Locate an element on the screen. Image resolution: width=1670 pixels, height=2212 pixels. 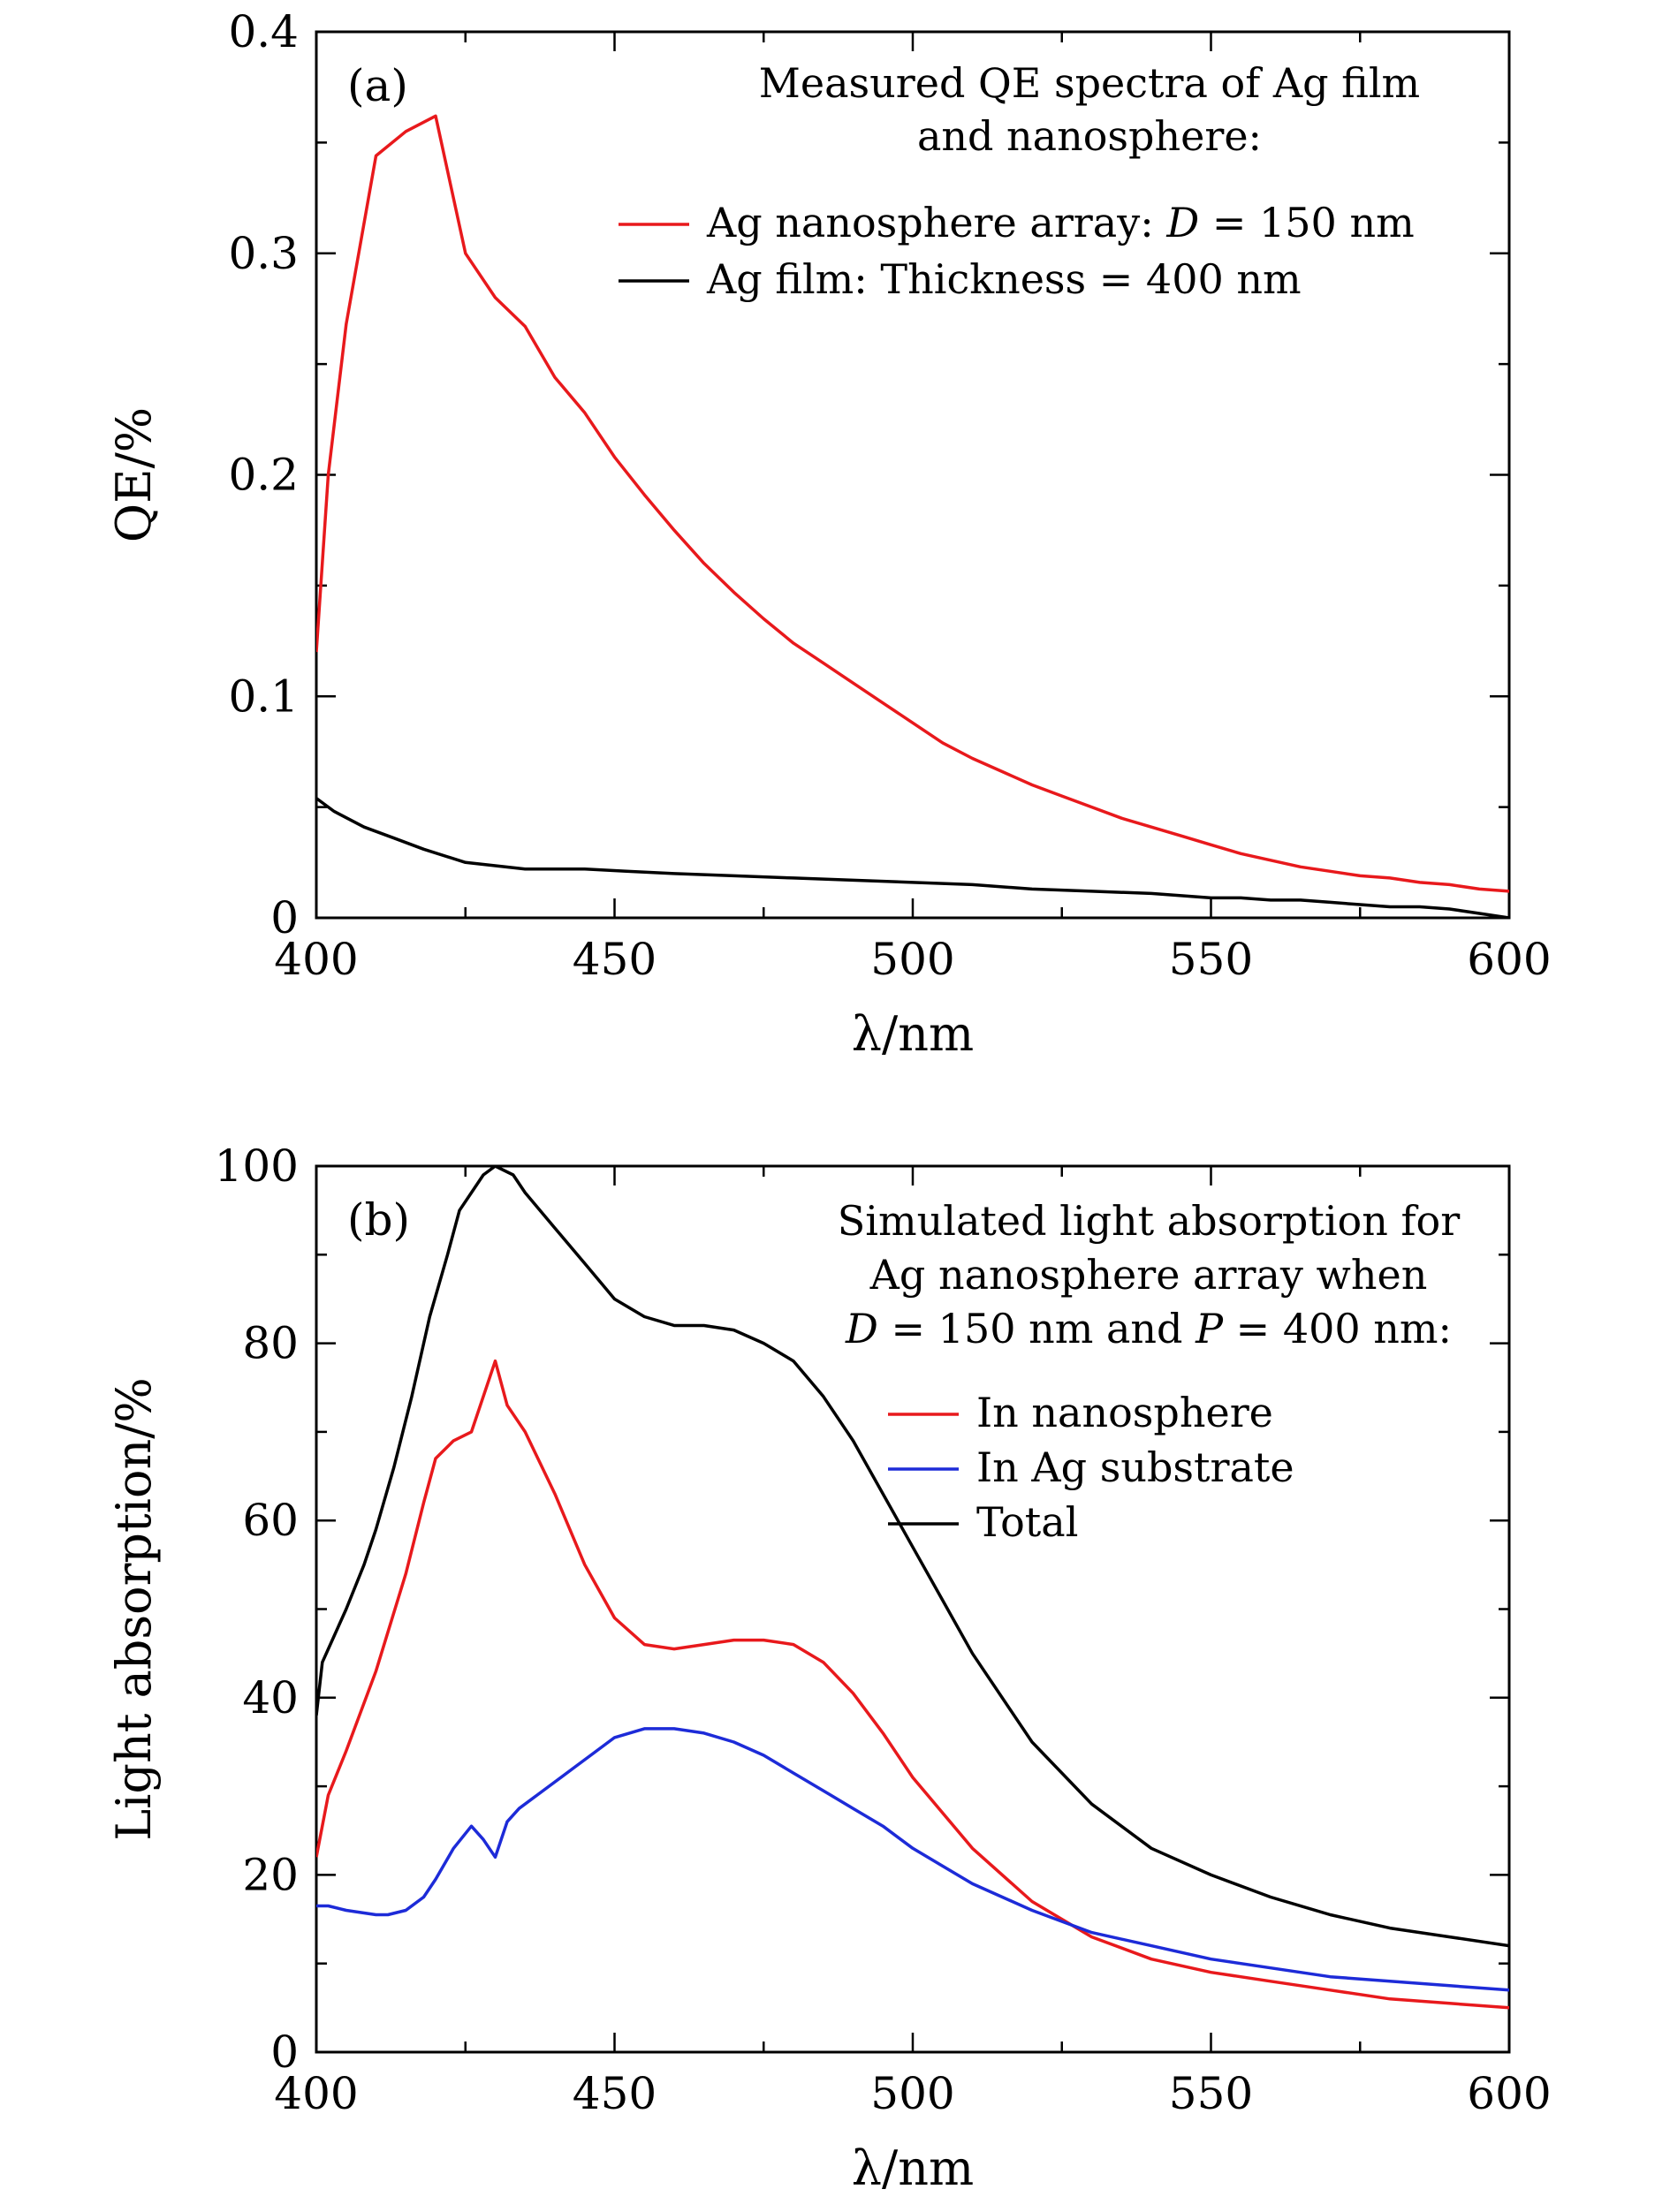
legend-title-line: and nanosphere: is located at coordinates (1089, 136).